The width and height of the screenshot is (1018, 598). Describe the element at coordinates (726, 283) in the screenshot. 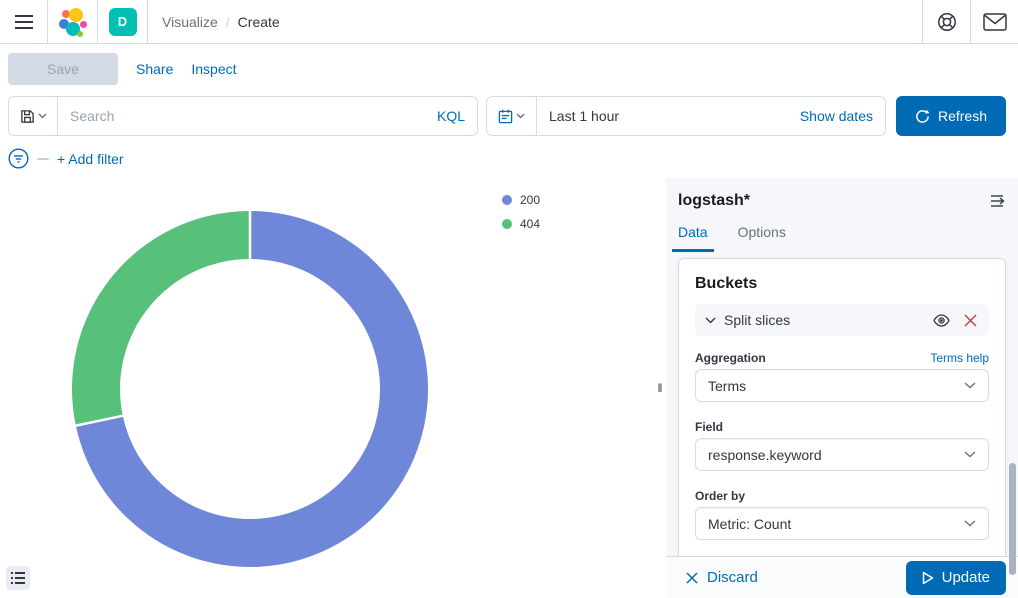

I see `buckets-heading: Buckets` at that location.